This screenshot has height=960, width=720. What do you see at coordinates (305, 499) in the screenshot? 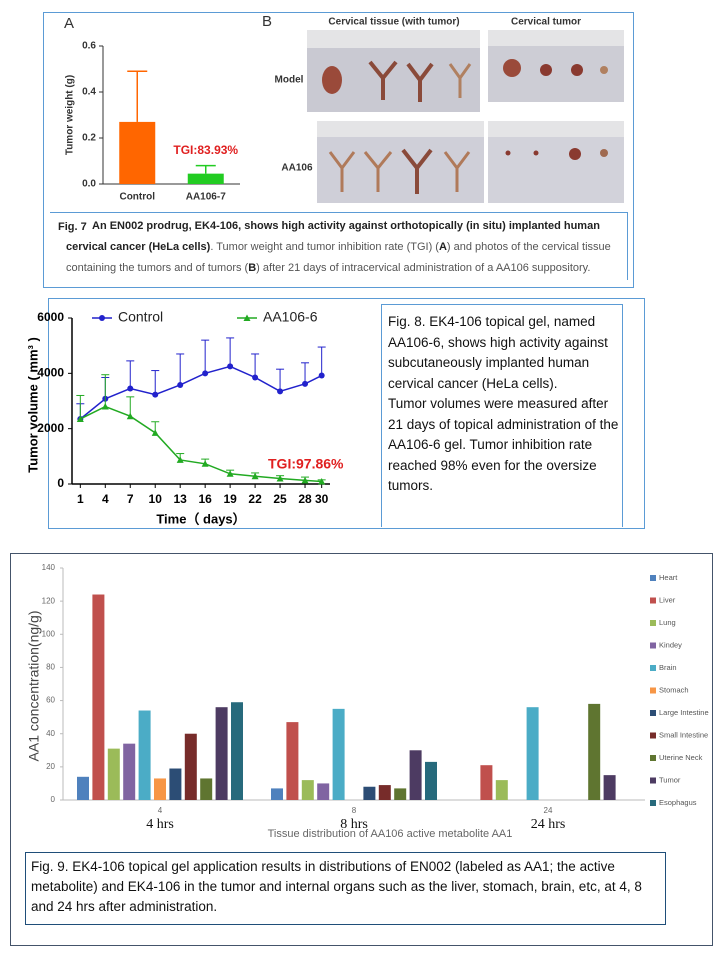
I see `x-tick-label: 28` at bounding box center [305, 499].